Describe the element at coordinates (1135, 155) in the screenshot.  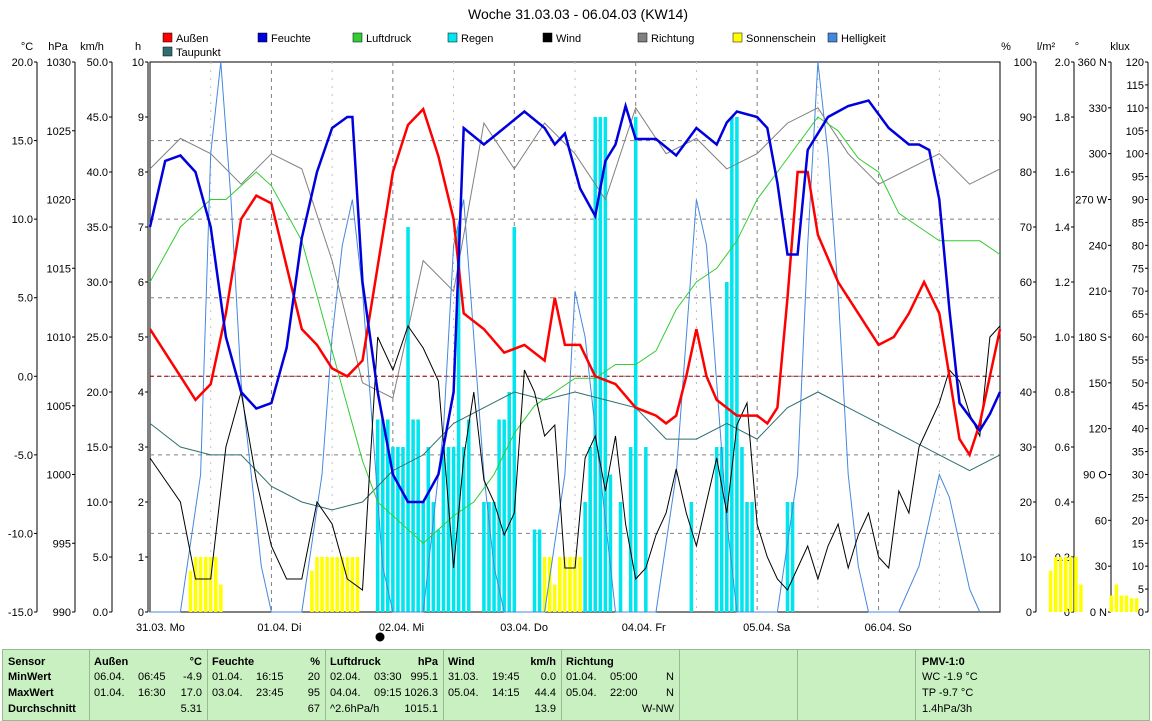
I see `light-tick-label: 100` at that location.